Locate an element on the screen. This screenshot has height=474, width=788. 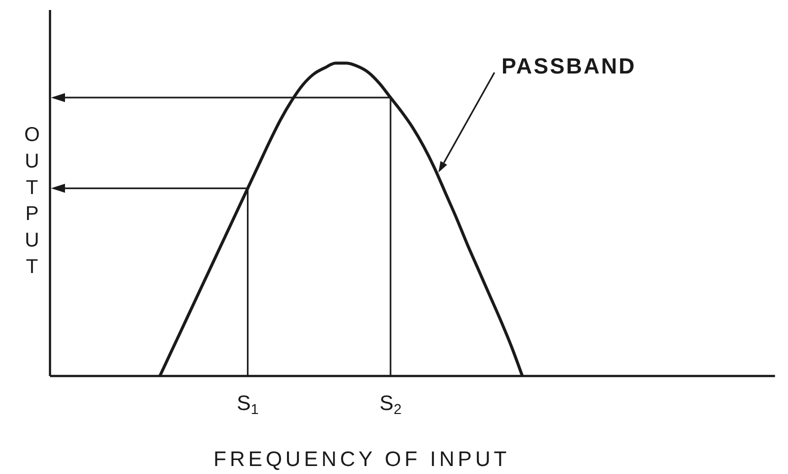
x-tick-label: S$_{2}$ is located at coordinates (391, 405).